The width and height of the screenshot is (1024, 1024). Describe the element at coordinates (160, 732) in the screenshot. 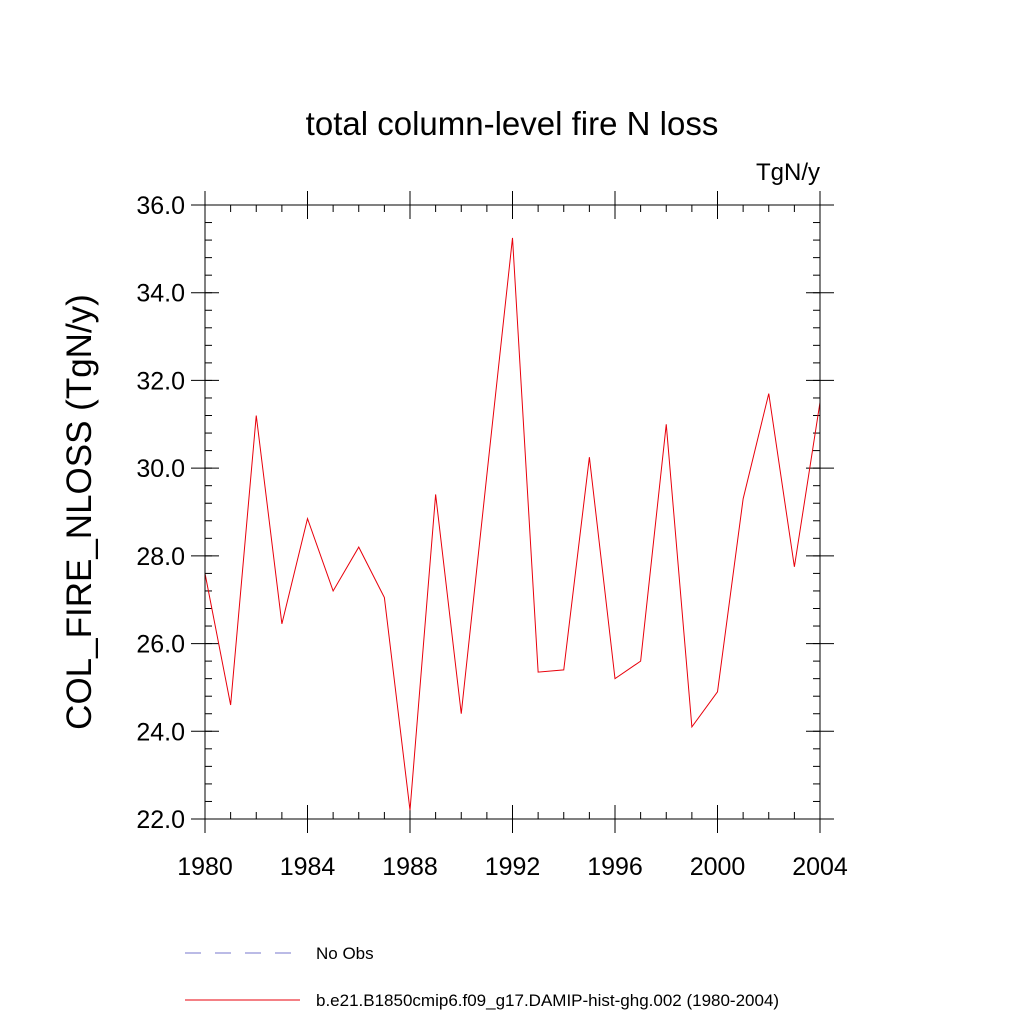

I see `y-tick-label: 24.0` at that location.